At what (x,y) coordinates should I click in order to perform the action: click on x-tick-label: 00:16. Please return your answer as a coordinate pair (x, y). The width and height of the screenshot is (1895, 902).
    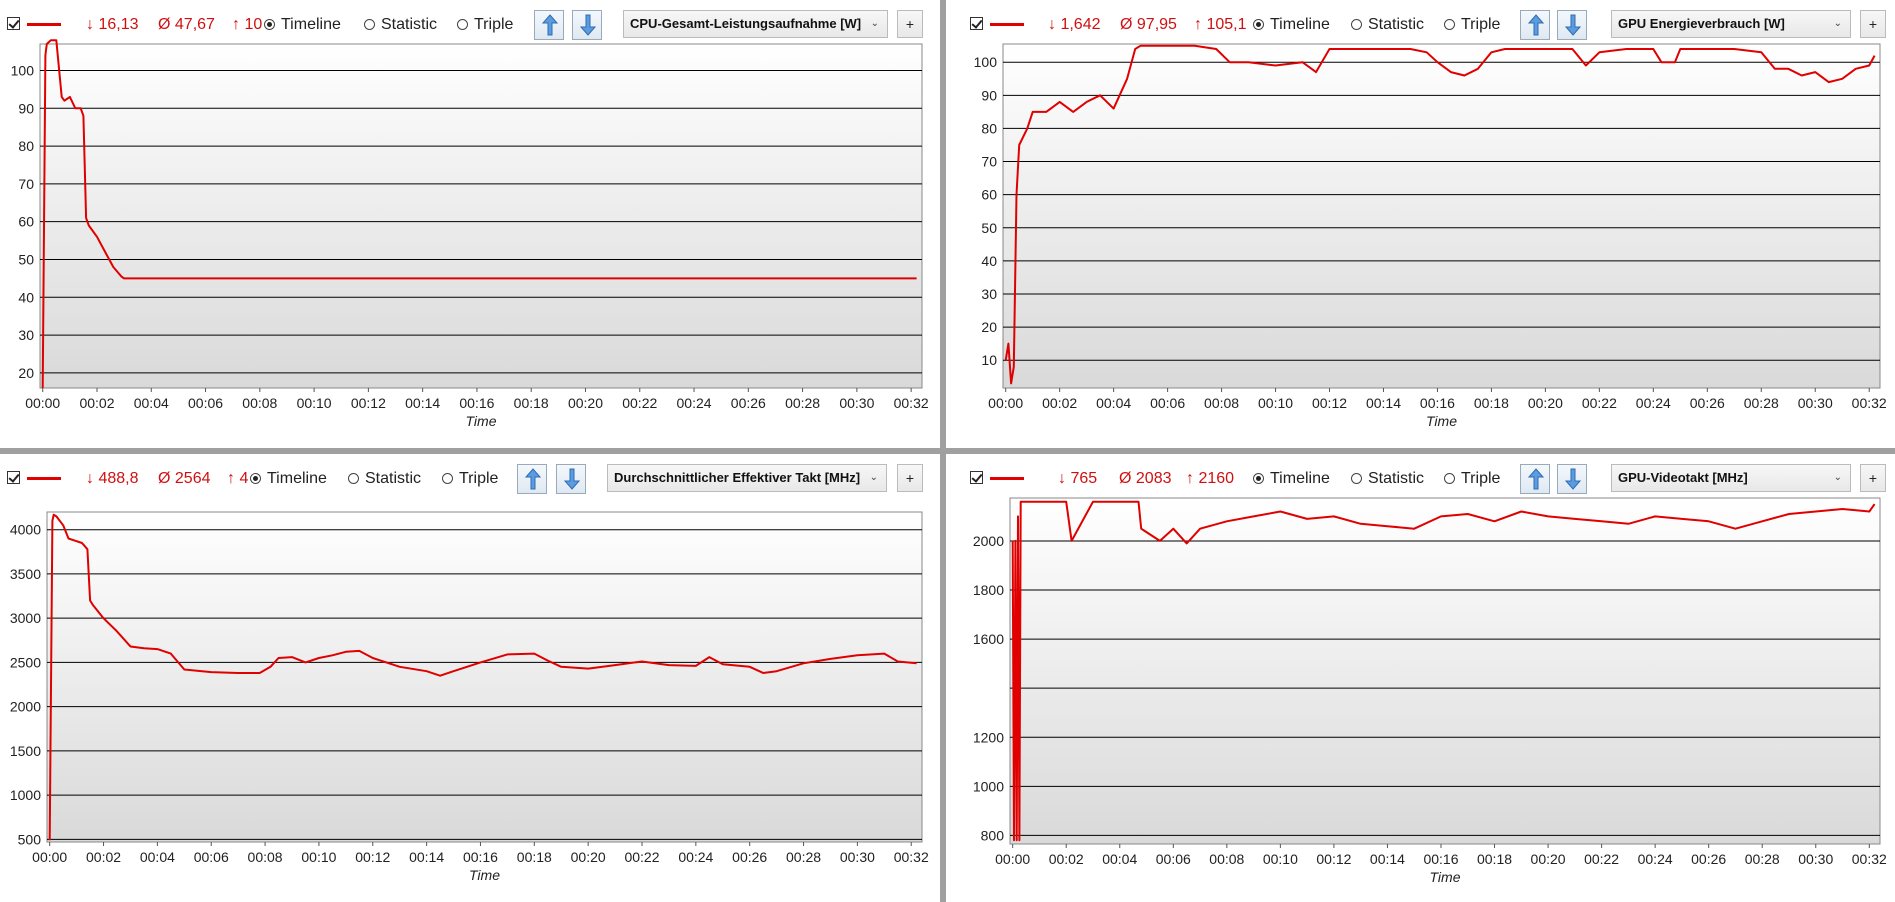
    Looking at the image, I should click on (1437, 403).